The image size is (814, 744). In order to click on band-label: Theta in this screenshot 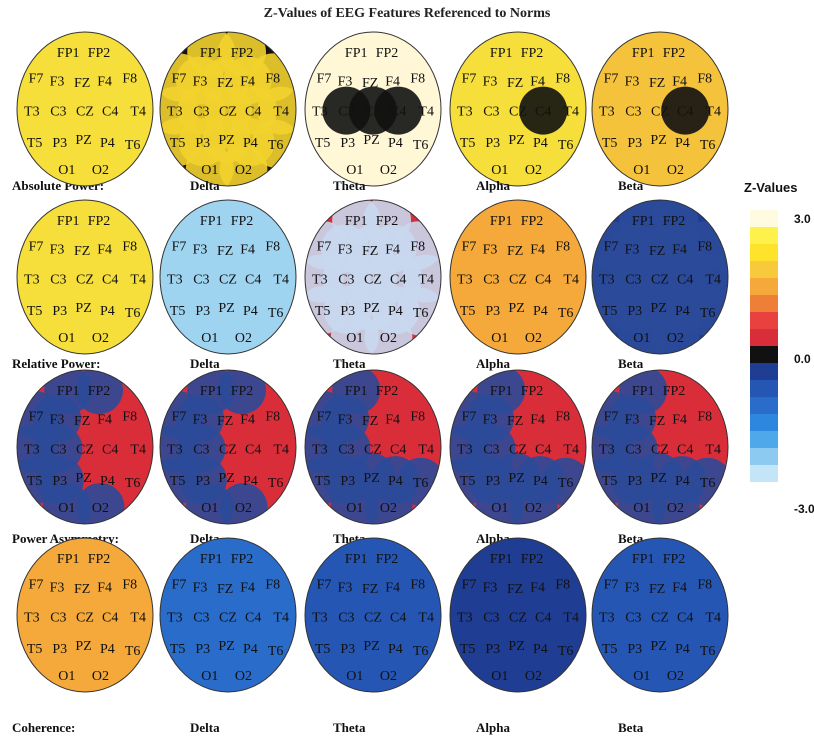, I will do `click(349, 727)`.